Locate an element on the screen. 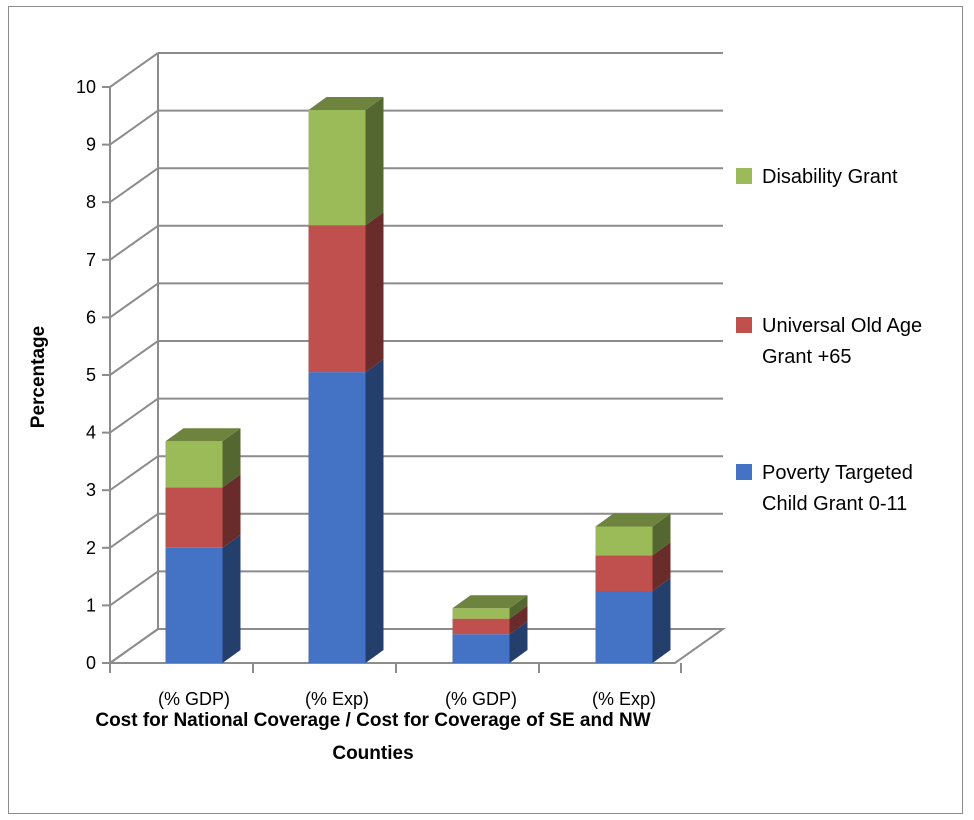  y-axis-ticks: 0 1 2 3 4 5 6 7 8 9 10 is located at coordinates (93, 375).